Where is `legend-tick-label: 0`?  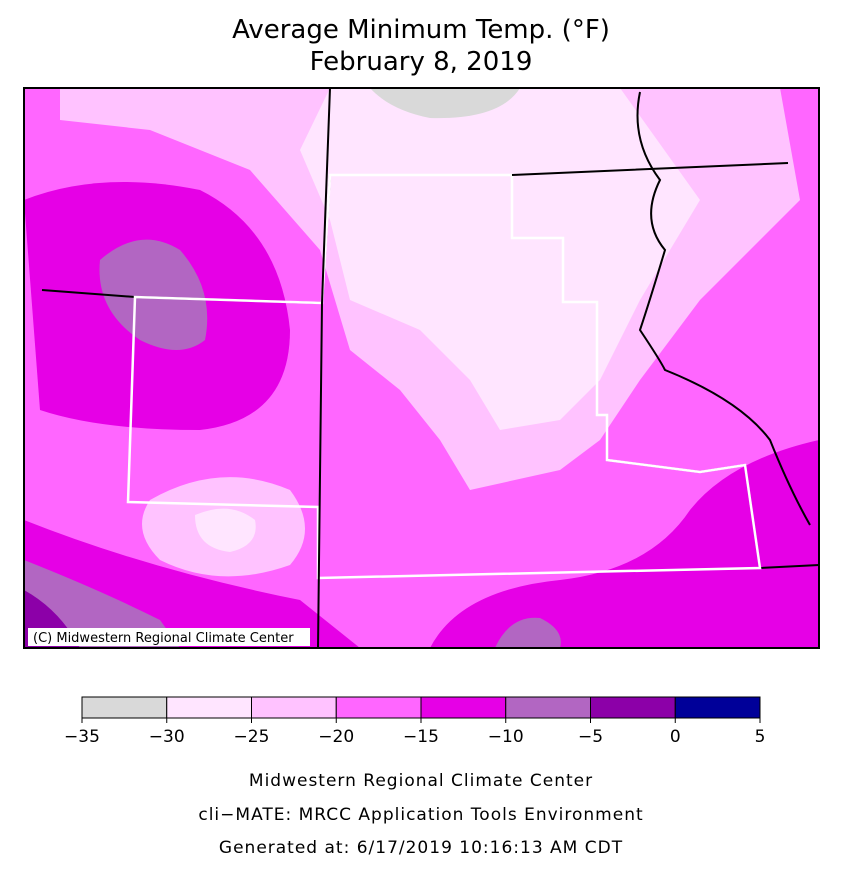
legend-tick-label: 0 is located at coordinates (675, 737).